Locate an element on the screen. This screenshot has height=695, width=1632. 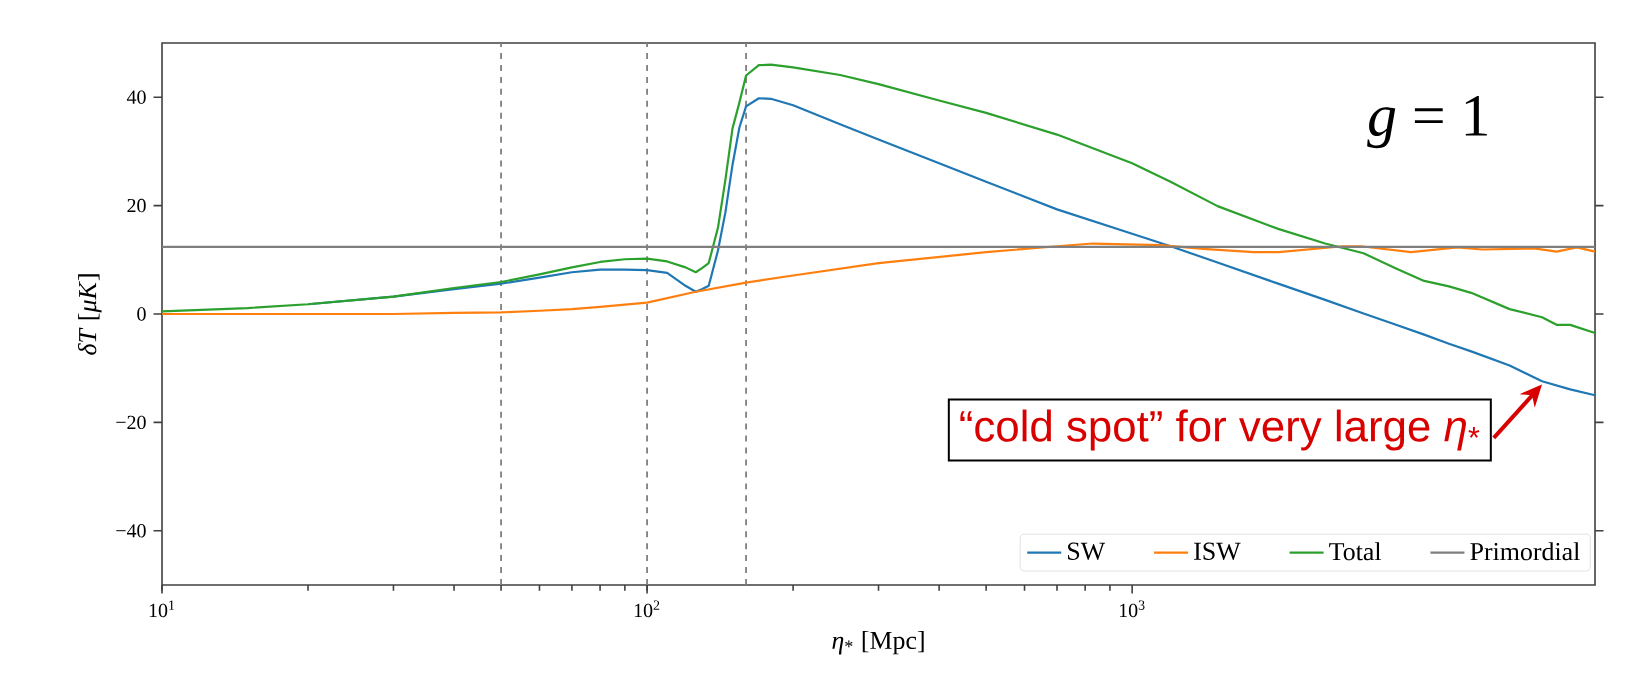
y-tick-label: −20 is located at coordinates (131, 422).